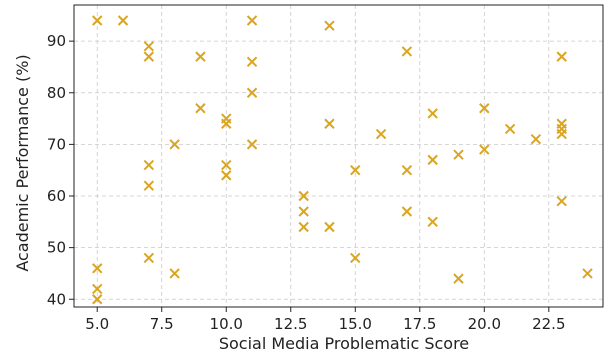  I want to click on y-tick-label: 70, so click(56, 144).